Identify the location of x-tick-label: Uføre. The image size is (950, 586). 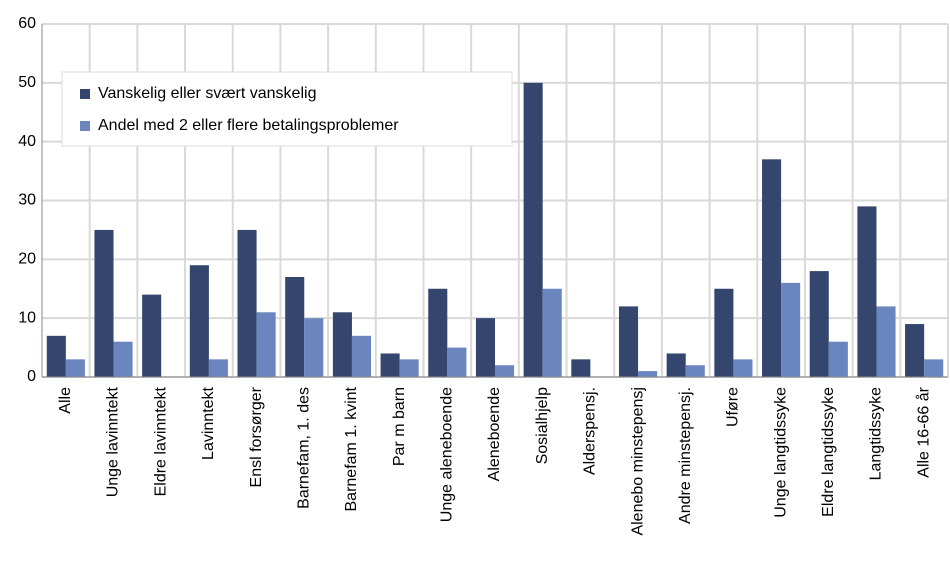
(733, 407).